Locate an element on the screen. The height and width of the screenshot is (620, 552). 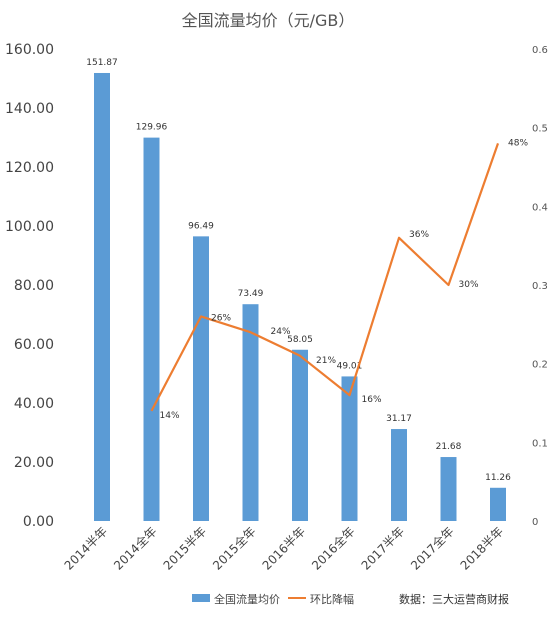
x-tick-label: 2015半年 is located at coordinates (185, 548).